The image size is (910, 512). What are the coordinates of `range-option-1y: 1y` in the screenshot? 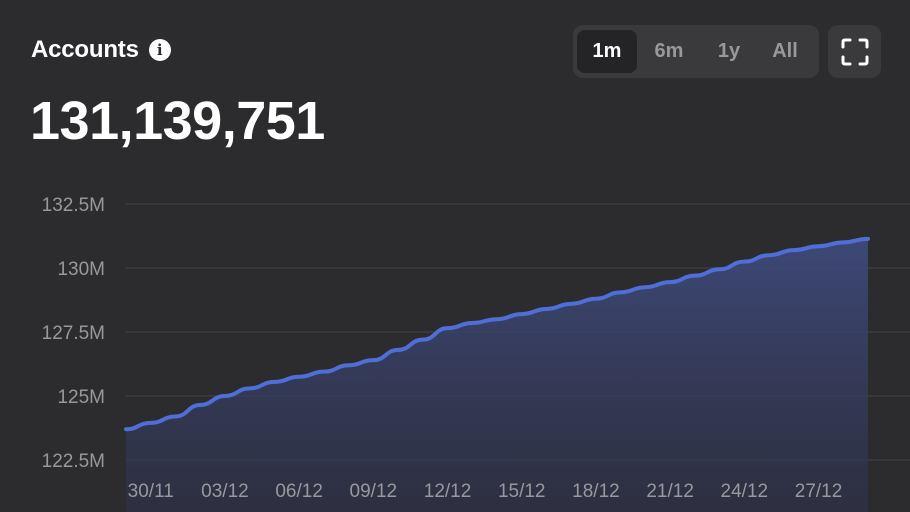 It's located at (729, 51).